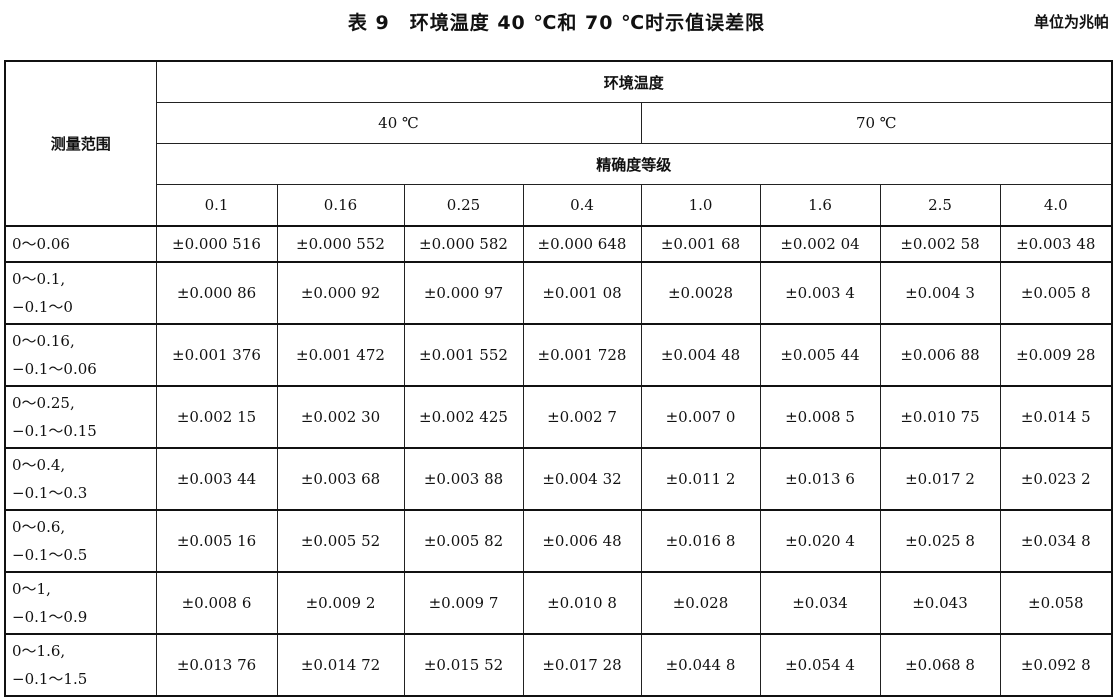 Image resolution: width=1113 pixels, height=697 pixels. What do you see at coordinates (820, 417) in the screenshot?
I see `error-limit-cell: ±0.008 5` at bounding box center [820, 417].